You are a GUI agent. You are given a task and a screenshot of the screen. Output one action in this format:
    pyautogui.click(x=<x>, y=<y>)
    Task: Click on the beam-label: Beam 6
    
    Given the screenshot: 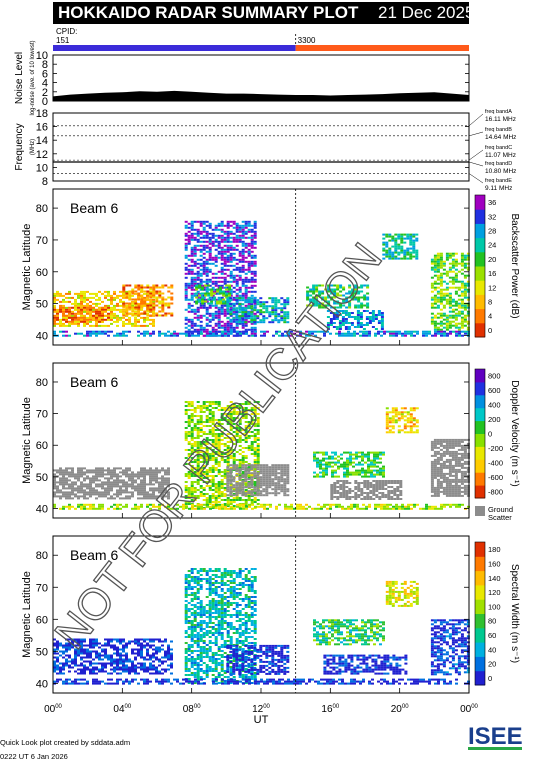 What is the action you would take?
    pyautogui.click(x=94, y=208)
    